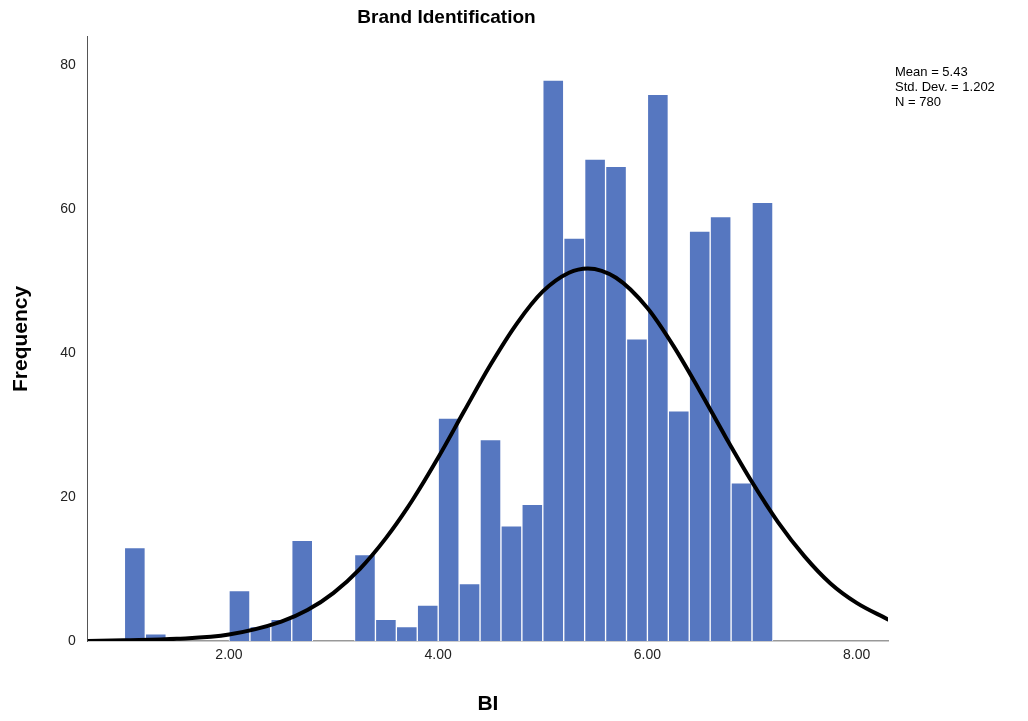 The width and height of the screenshot is (1028, 721). I want to click on text: Std. Dev. = 1.202, so click(945, 86).